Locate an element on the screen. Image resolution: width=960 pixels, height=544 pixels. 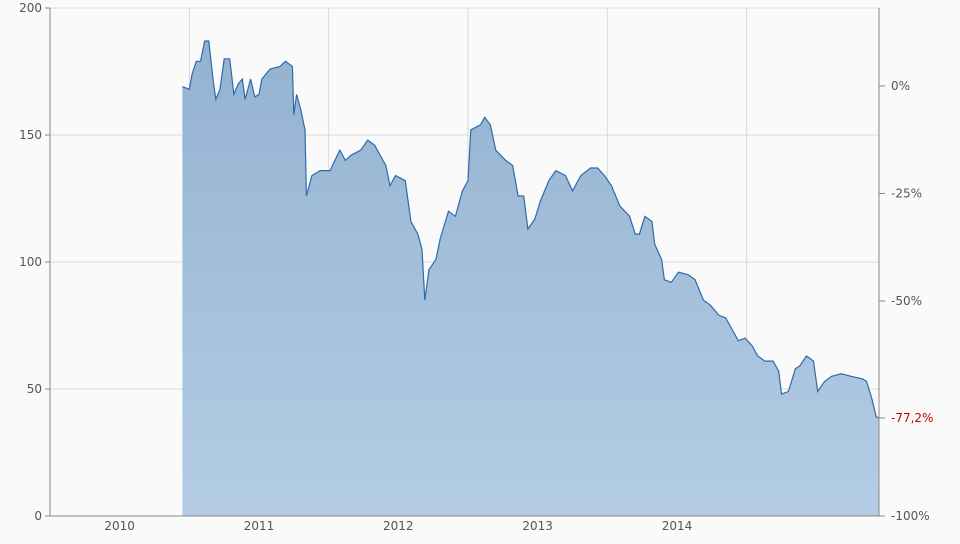
y-tick-label: 0 is located at coordinates (38, 516).